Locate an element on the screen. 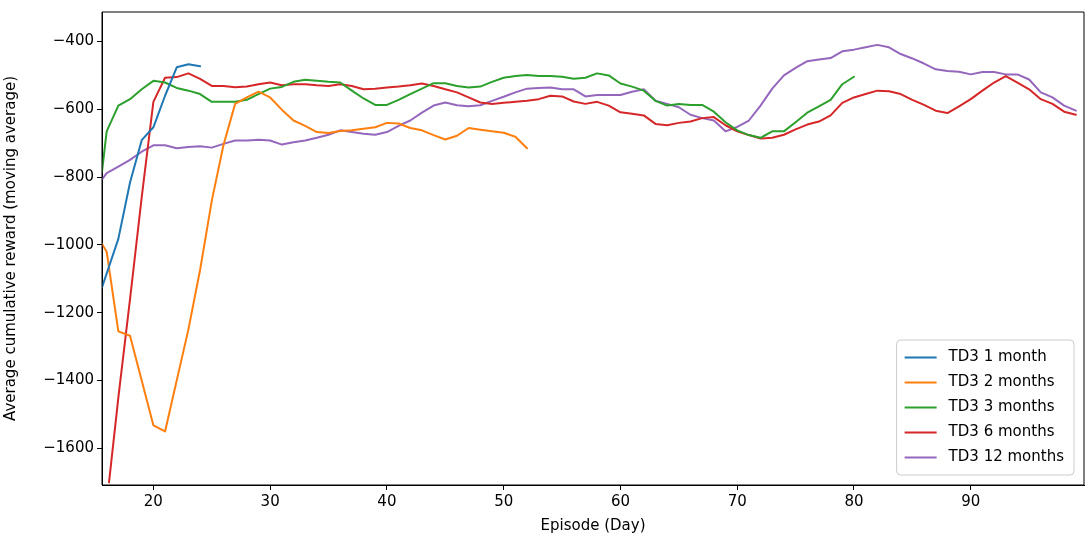 Image resolution: width=1089 pixels, height=537 pixels. x-tick-label: 60 is located at coordinates (620, 500).